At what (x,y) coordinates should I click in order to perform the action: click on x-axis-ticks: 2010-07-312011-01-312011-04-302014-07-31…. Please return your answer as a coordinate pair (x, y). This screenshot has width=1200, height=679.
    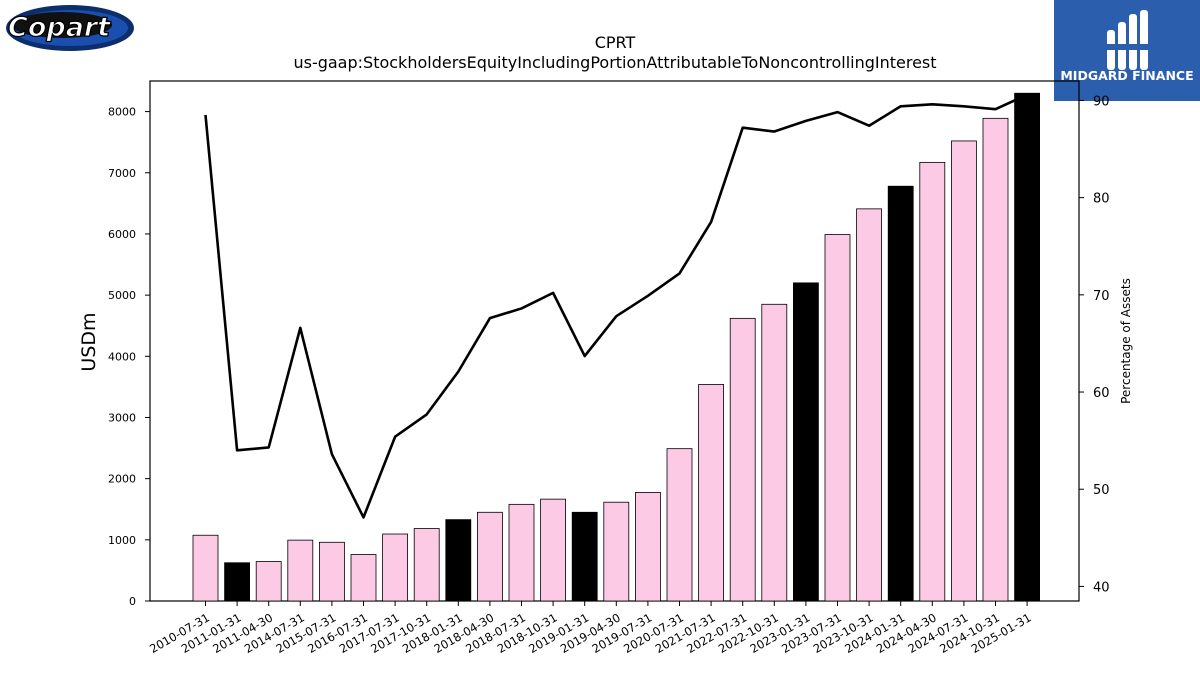
    Looking at the image, I should click on (590, 628).